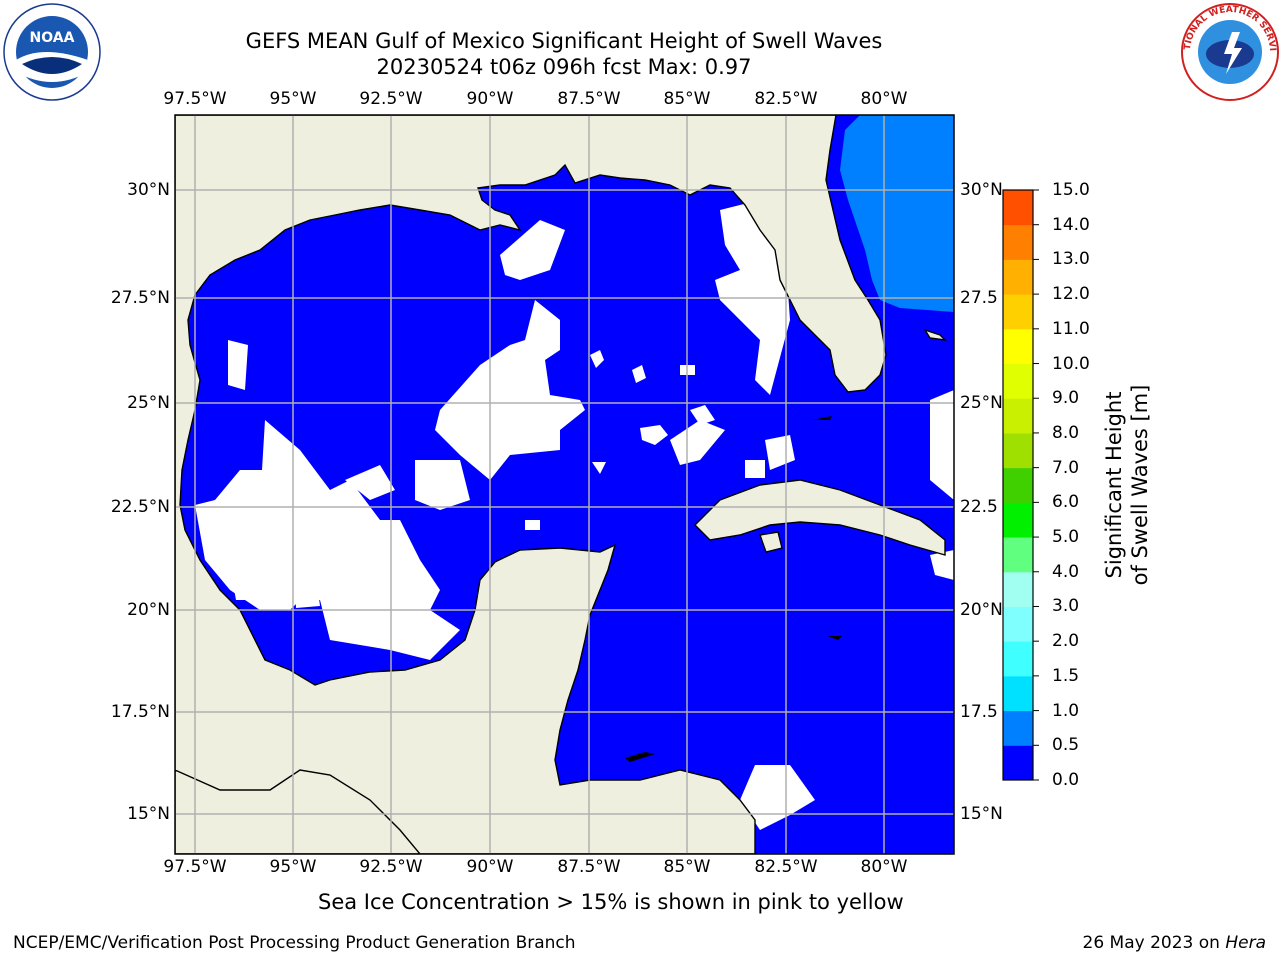  What do you see at coordinates (1229, 51) in the screenshot?
I see `nws-logo: NATIONAL WEATHER SERVICE` at bounding box center [1229, 51].